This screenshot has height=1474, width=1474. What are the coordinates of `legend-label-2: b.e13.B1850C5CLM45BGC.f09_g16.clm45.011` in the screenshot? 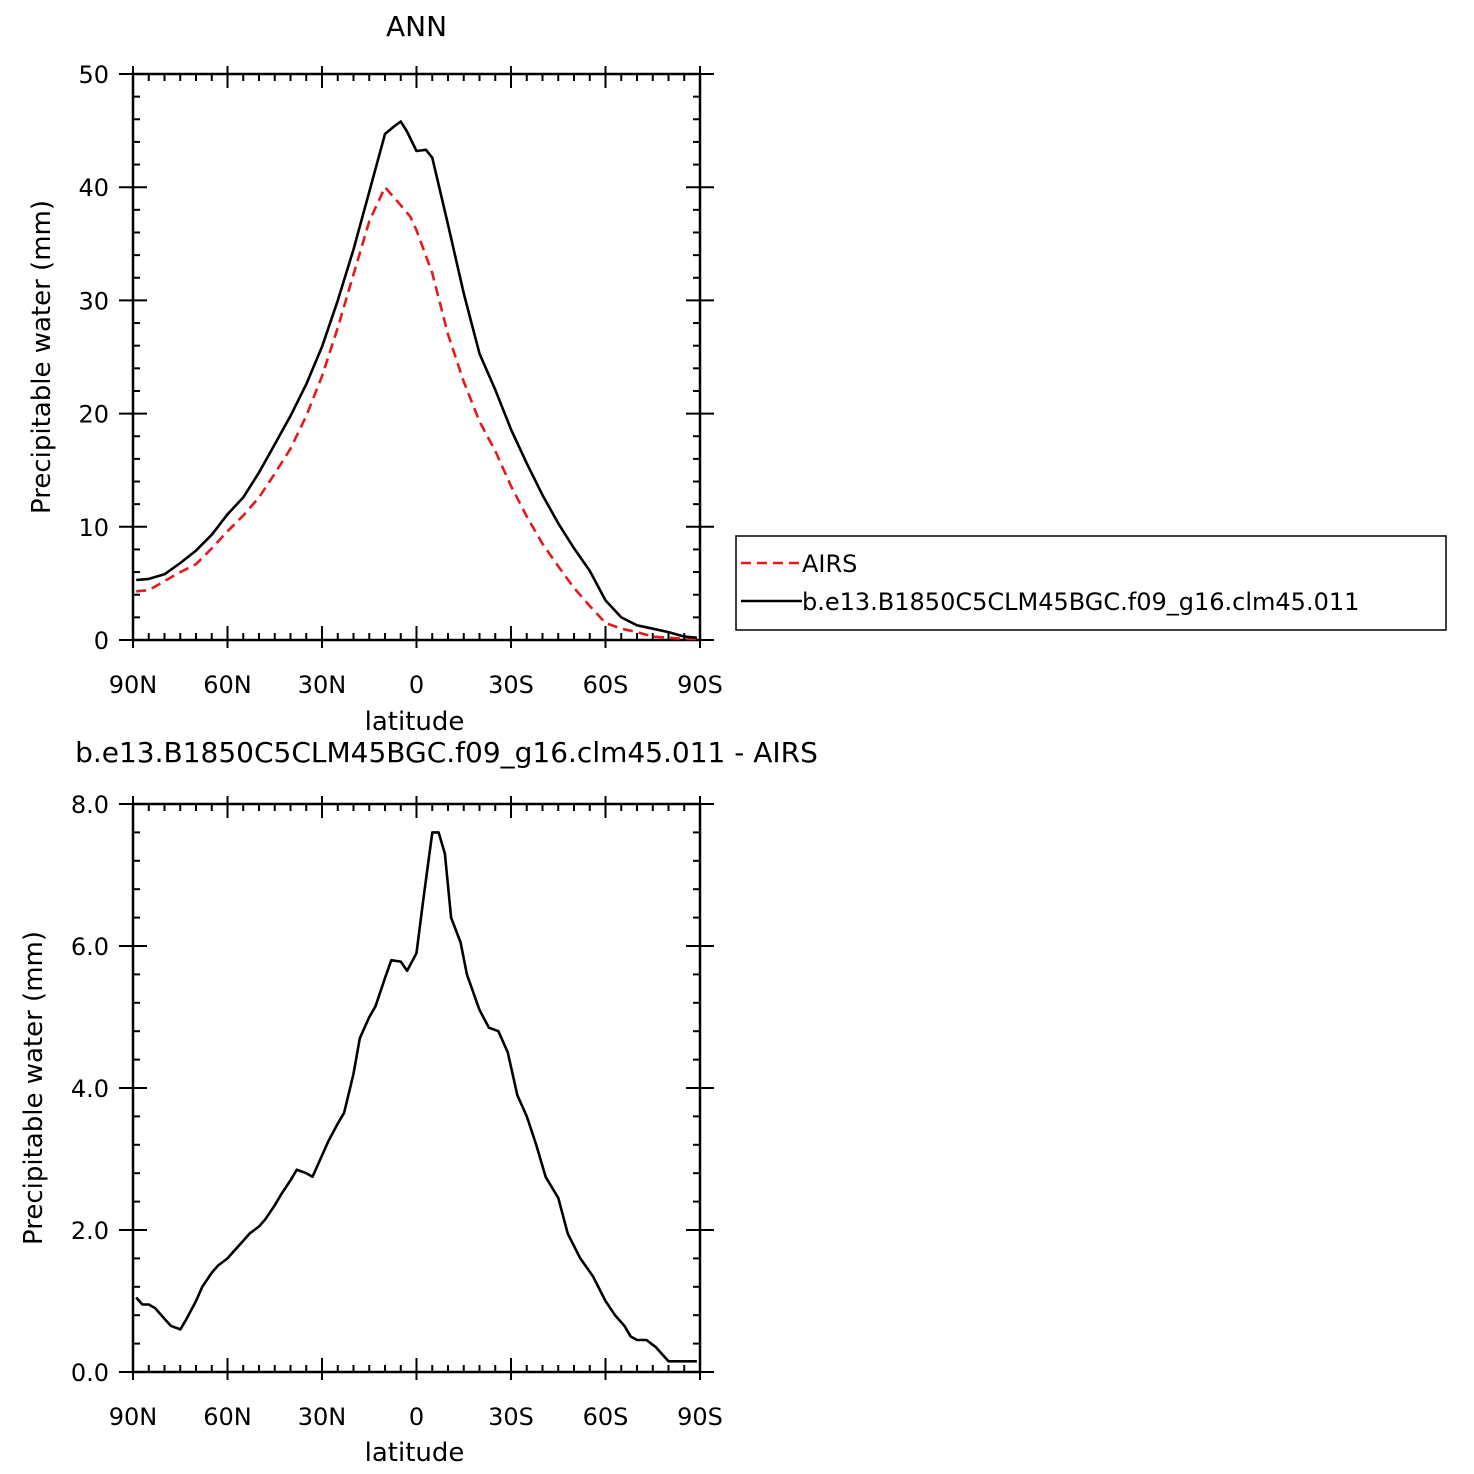 It's located at (1080, 602).